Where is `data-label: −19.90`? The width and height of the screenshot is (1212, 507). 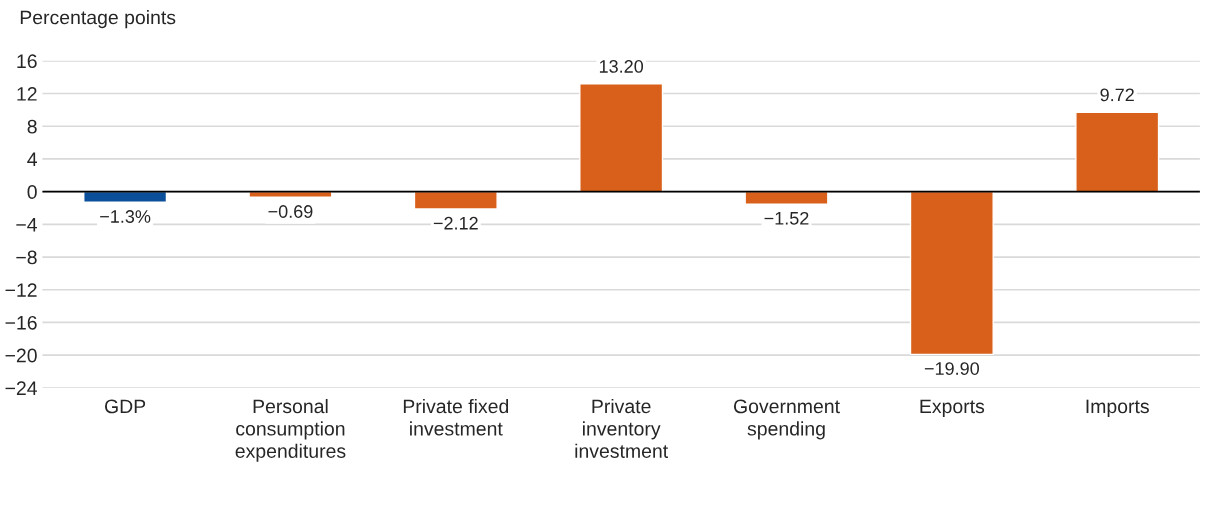 data-label: −19.90 is located at coordinates (952, 368).